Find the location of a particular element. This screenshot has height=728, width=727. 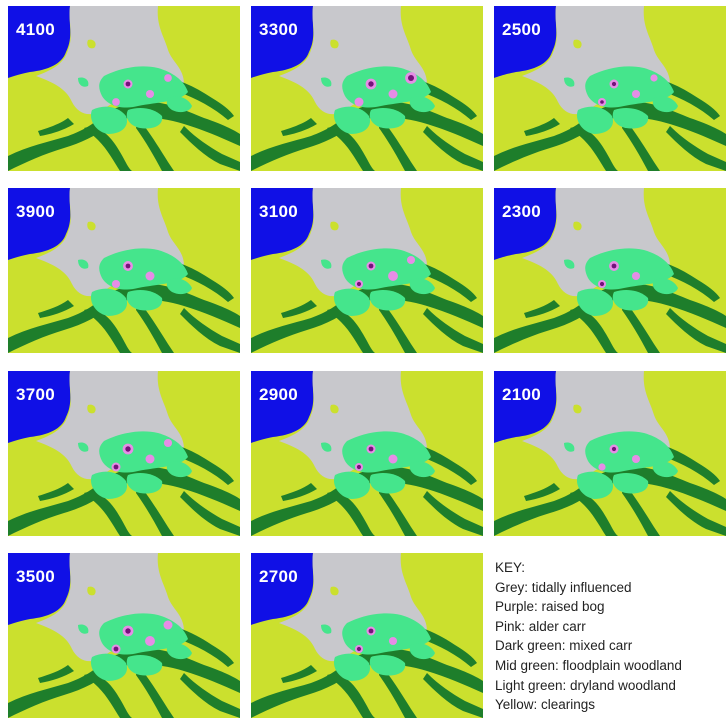

panel-year-label: 2100 is located at coordinates (522, 394).